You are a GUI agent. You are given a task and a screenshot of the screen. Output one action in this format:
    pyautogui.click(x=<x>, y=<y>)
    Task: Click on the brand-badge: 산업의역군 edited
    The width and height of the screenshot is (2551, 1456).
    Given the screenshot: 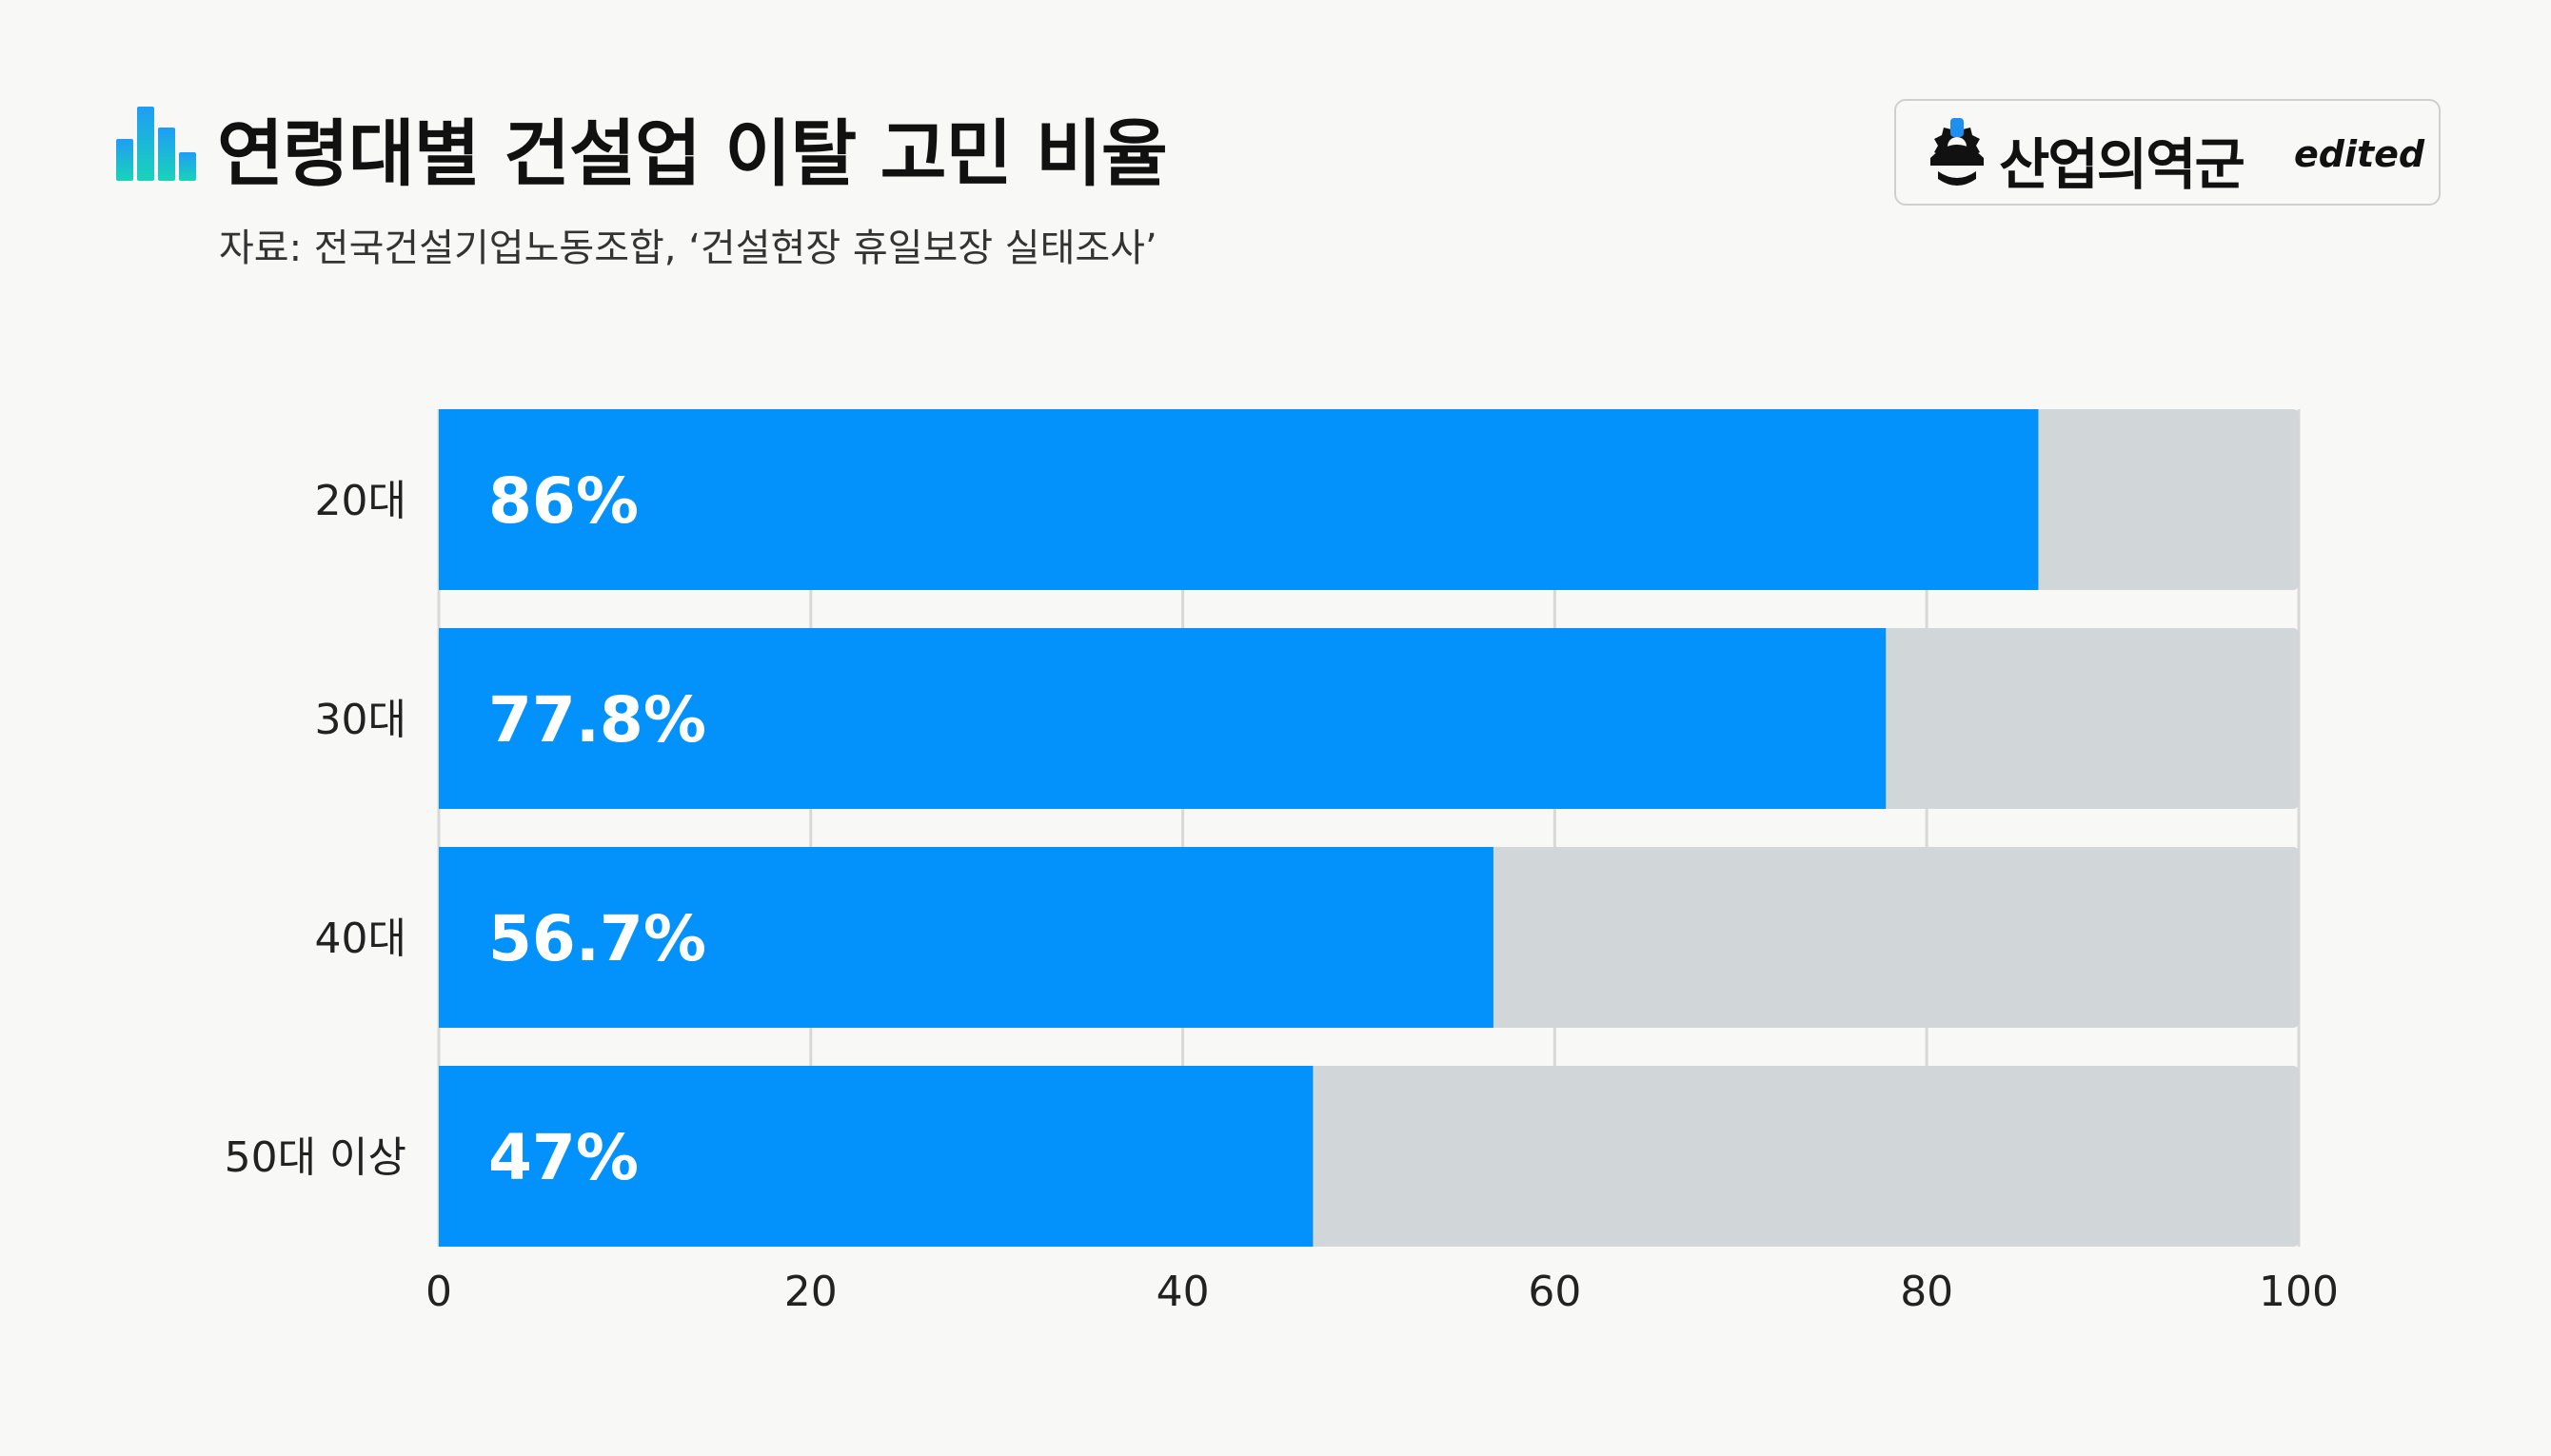 What is the action you would take?
    pyautogui.click(x=2167, y=152)
    